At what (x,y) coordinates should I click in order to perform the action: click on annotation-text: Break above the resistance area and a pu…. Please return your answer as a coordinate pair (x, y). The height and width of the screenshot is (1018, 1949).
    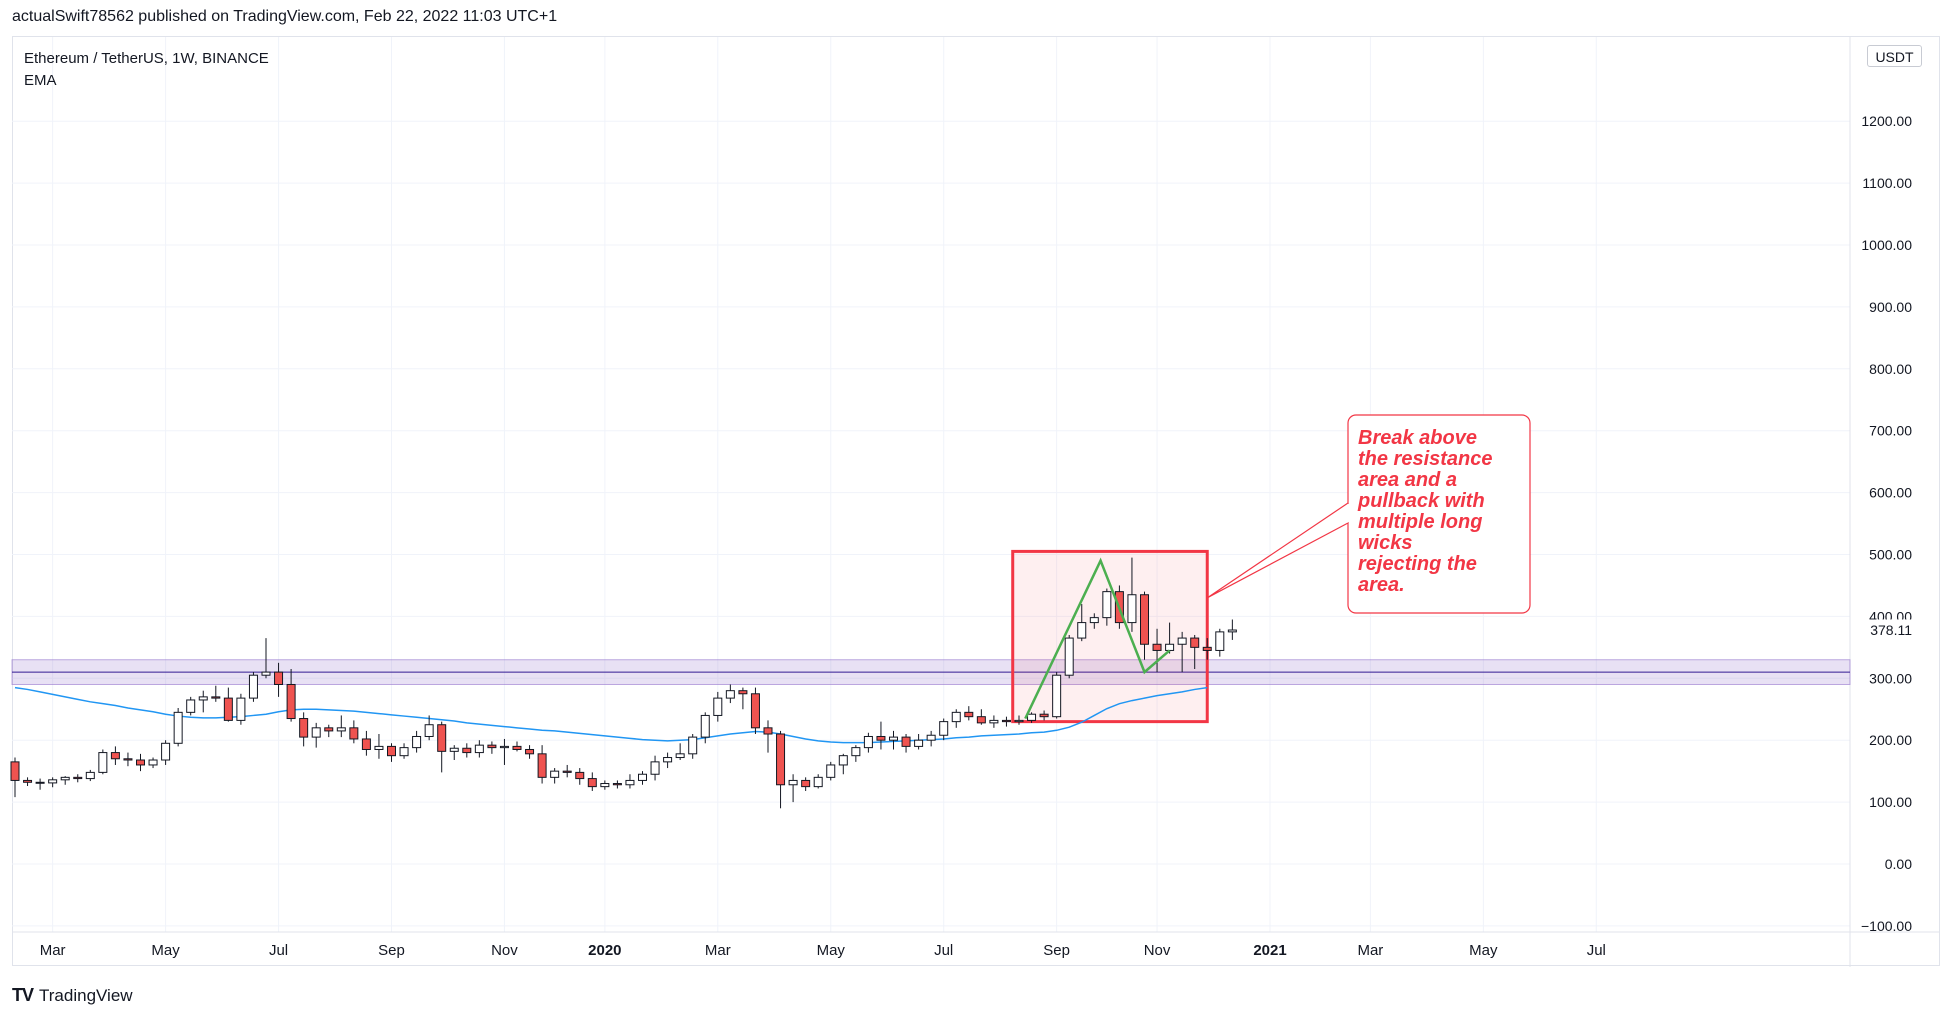
    Looking at the image, I should click on (1425, 511).